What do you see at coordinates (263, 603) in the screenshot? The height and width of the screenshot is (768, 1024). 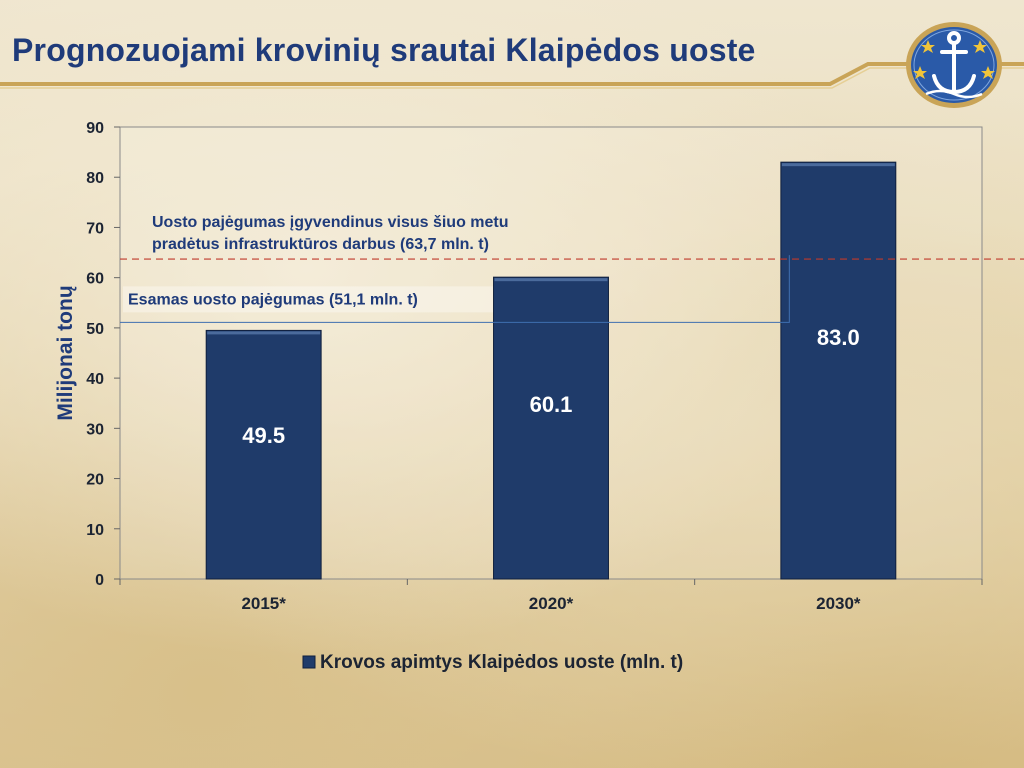 I see `x-tick-label: 2015*` at bounding box center [263, 603].